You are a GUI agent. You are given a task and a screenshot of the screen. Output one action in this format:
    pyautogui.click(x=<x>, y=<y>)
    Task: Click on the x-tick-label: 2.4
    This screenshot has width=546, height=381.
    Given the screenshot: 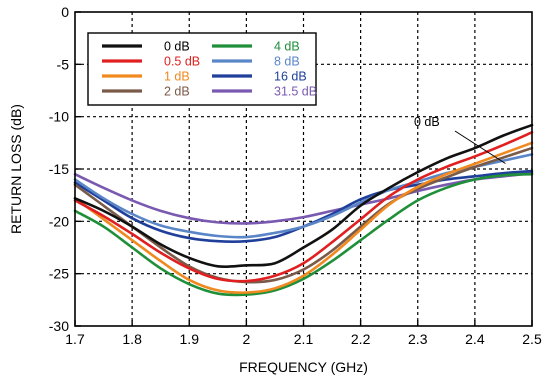 What is the action you would take?
    pyautogui.click(x=475, y=339)
    